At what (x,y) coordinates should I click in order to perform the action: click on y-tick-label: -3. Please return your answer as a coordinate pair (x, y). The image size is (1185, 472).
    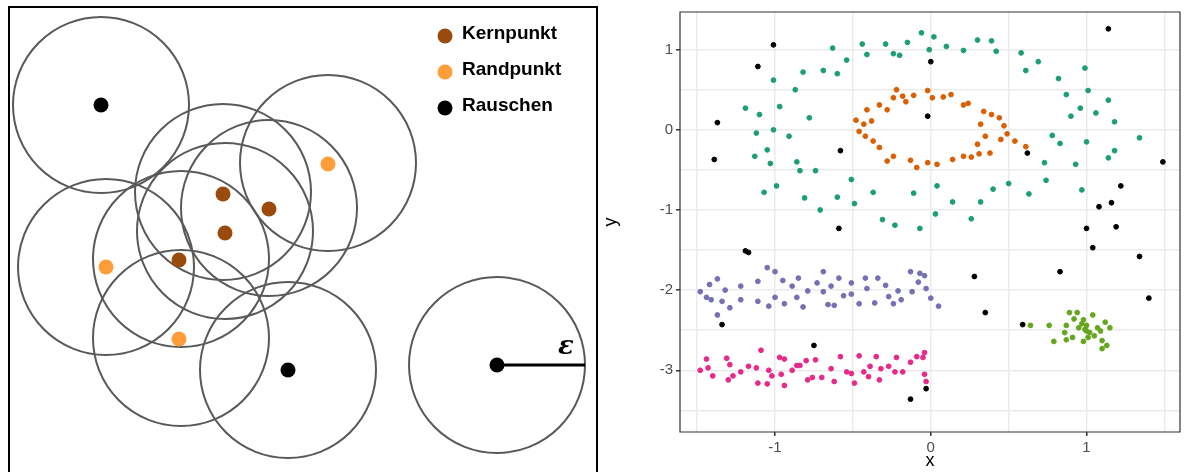
    Looking at the image, I should click on (666, 369).